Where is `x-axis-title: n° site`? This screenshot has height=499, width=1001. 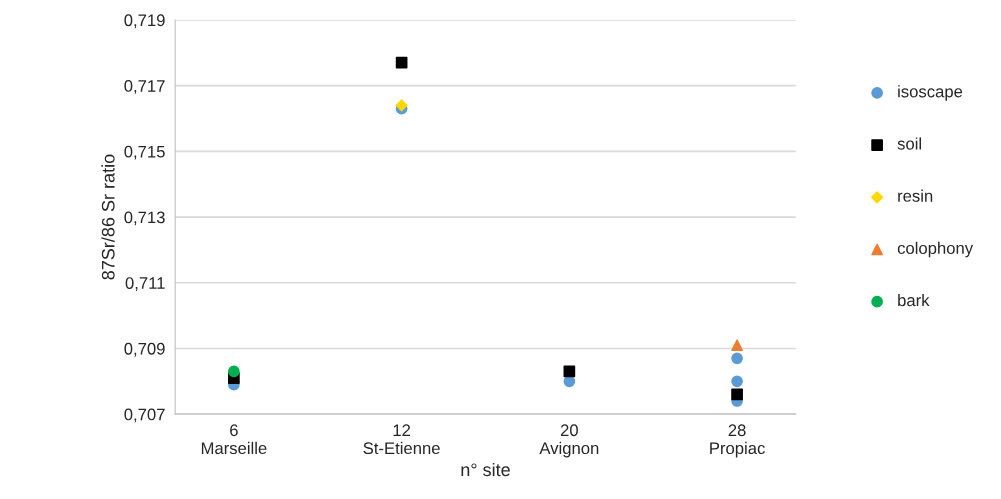 x-axis-title: n° site is located at coordinates (485, 469).